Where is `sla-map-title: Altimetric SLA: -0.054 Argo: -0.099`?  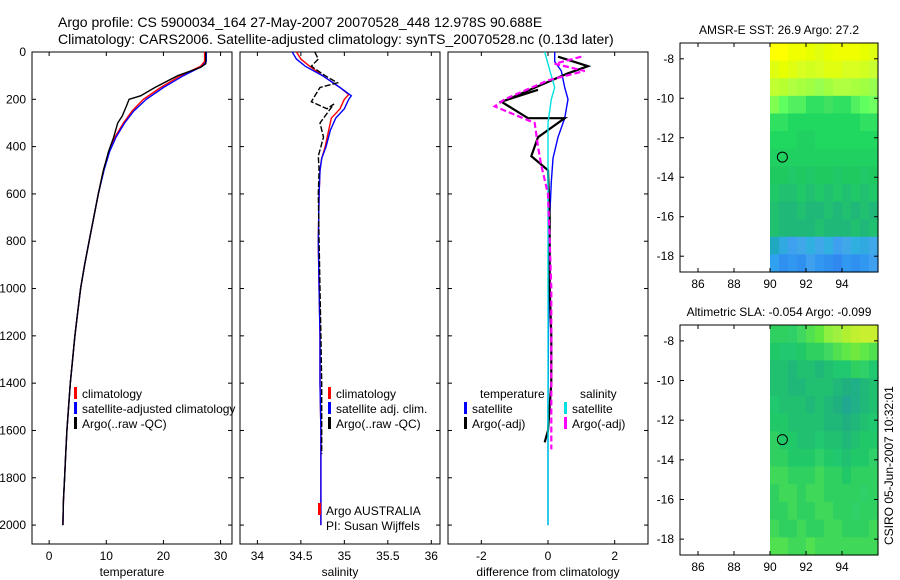 sla-map-title: Altimetric SLA: -0.054 Argo: -0.099 is located at coordinates (779, 312).